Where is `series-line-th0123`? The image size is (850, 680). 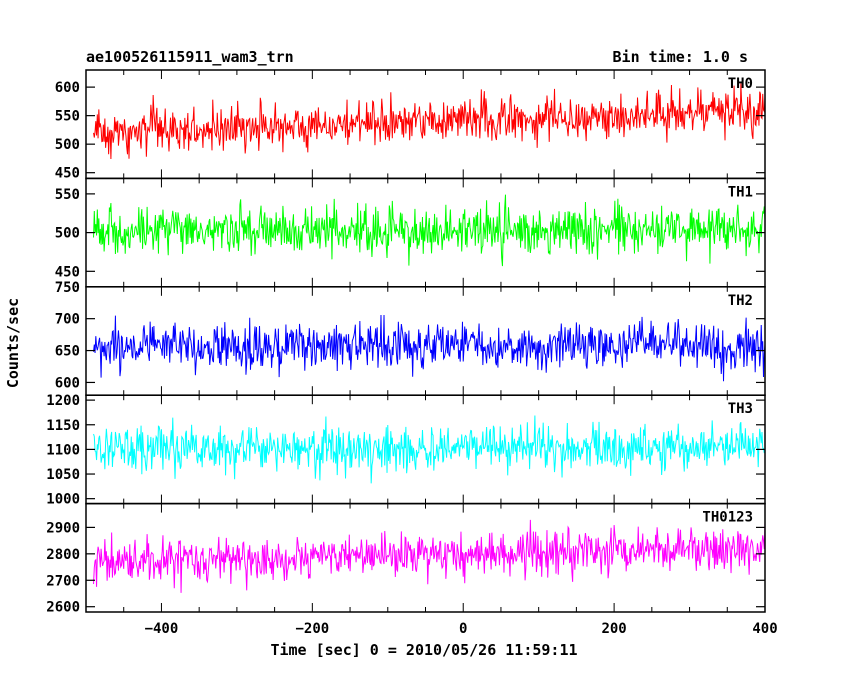
series-line-th0123 is located at coordinates (429, 556).